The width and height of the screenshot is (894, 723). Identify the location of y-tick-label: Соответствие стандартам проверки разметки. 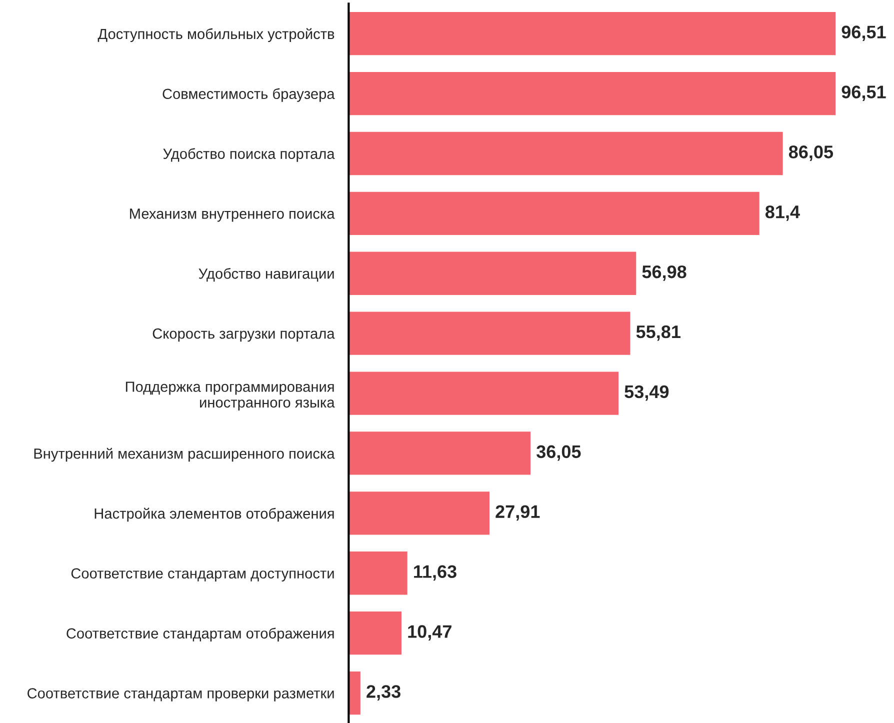
(181, 695).